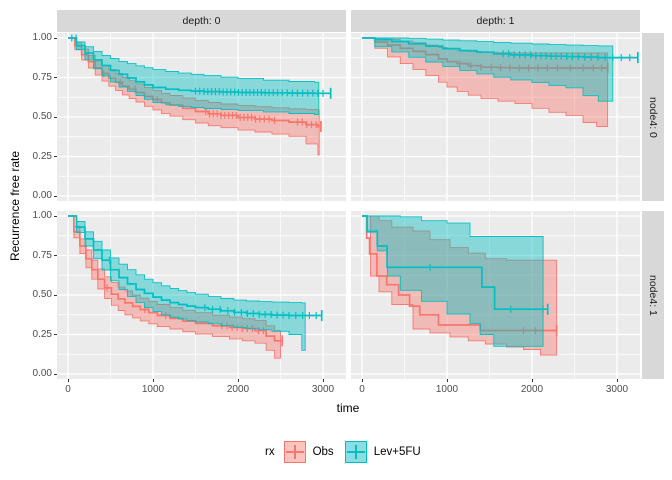 The height and width of the screenshot is (480, 672). Describe the element at coordinates (397, 452) in the screenshot. I see `legend-label-lev5fu: Lev+5FU` at that location.